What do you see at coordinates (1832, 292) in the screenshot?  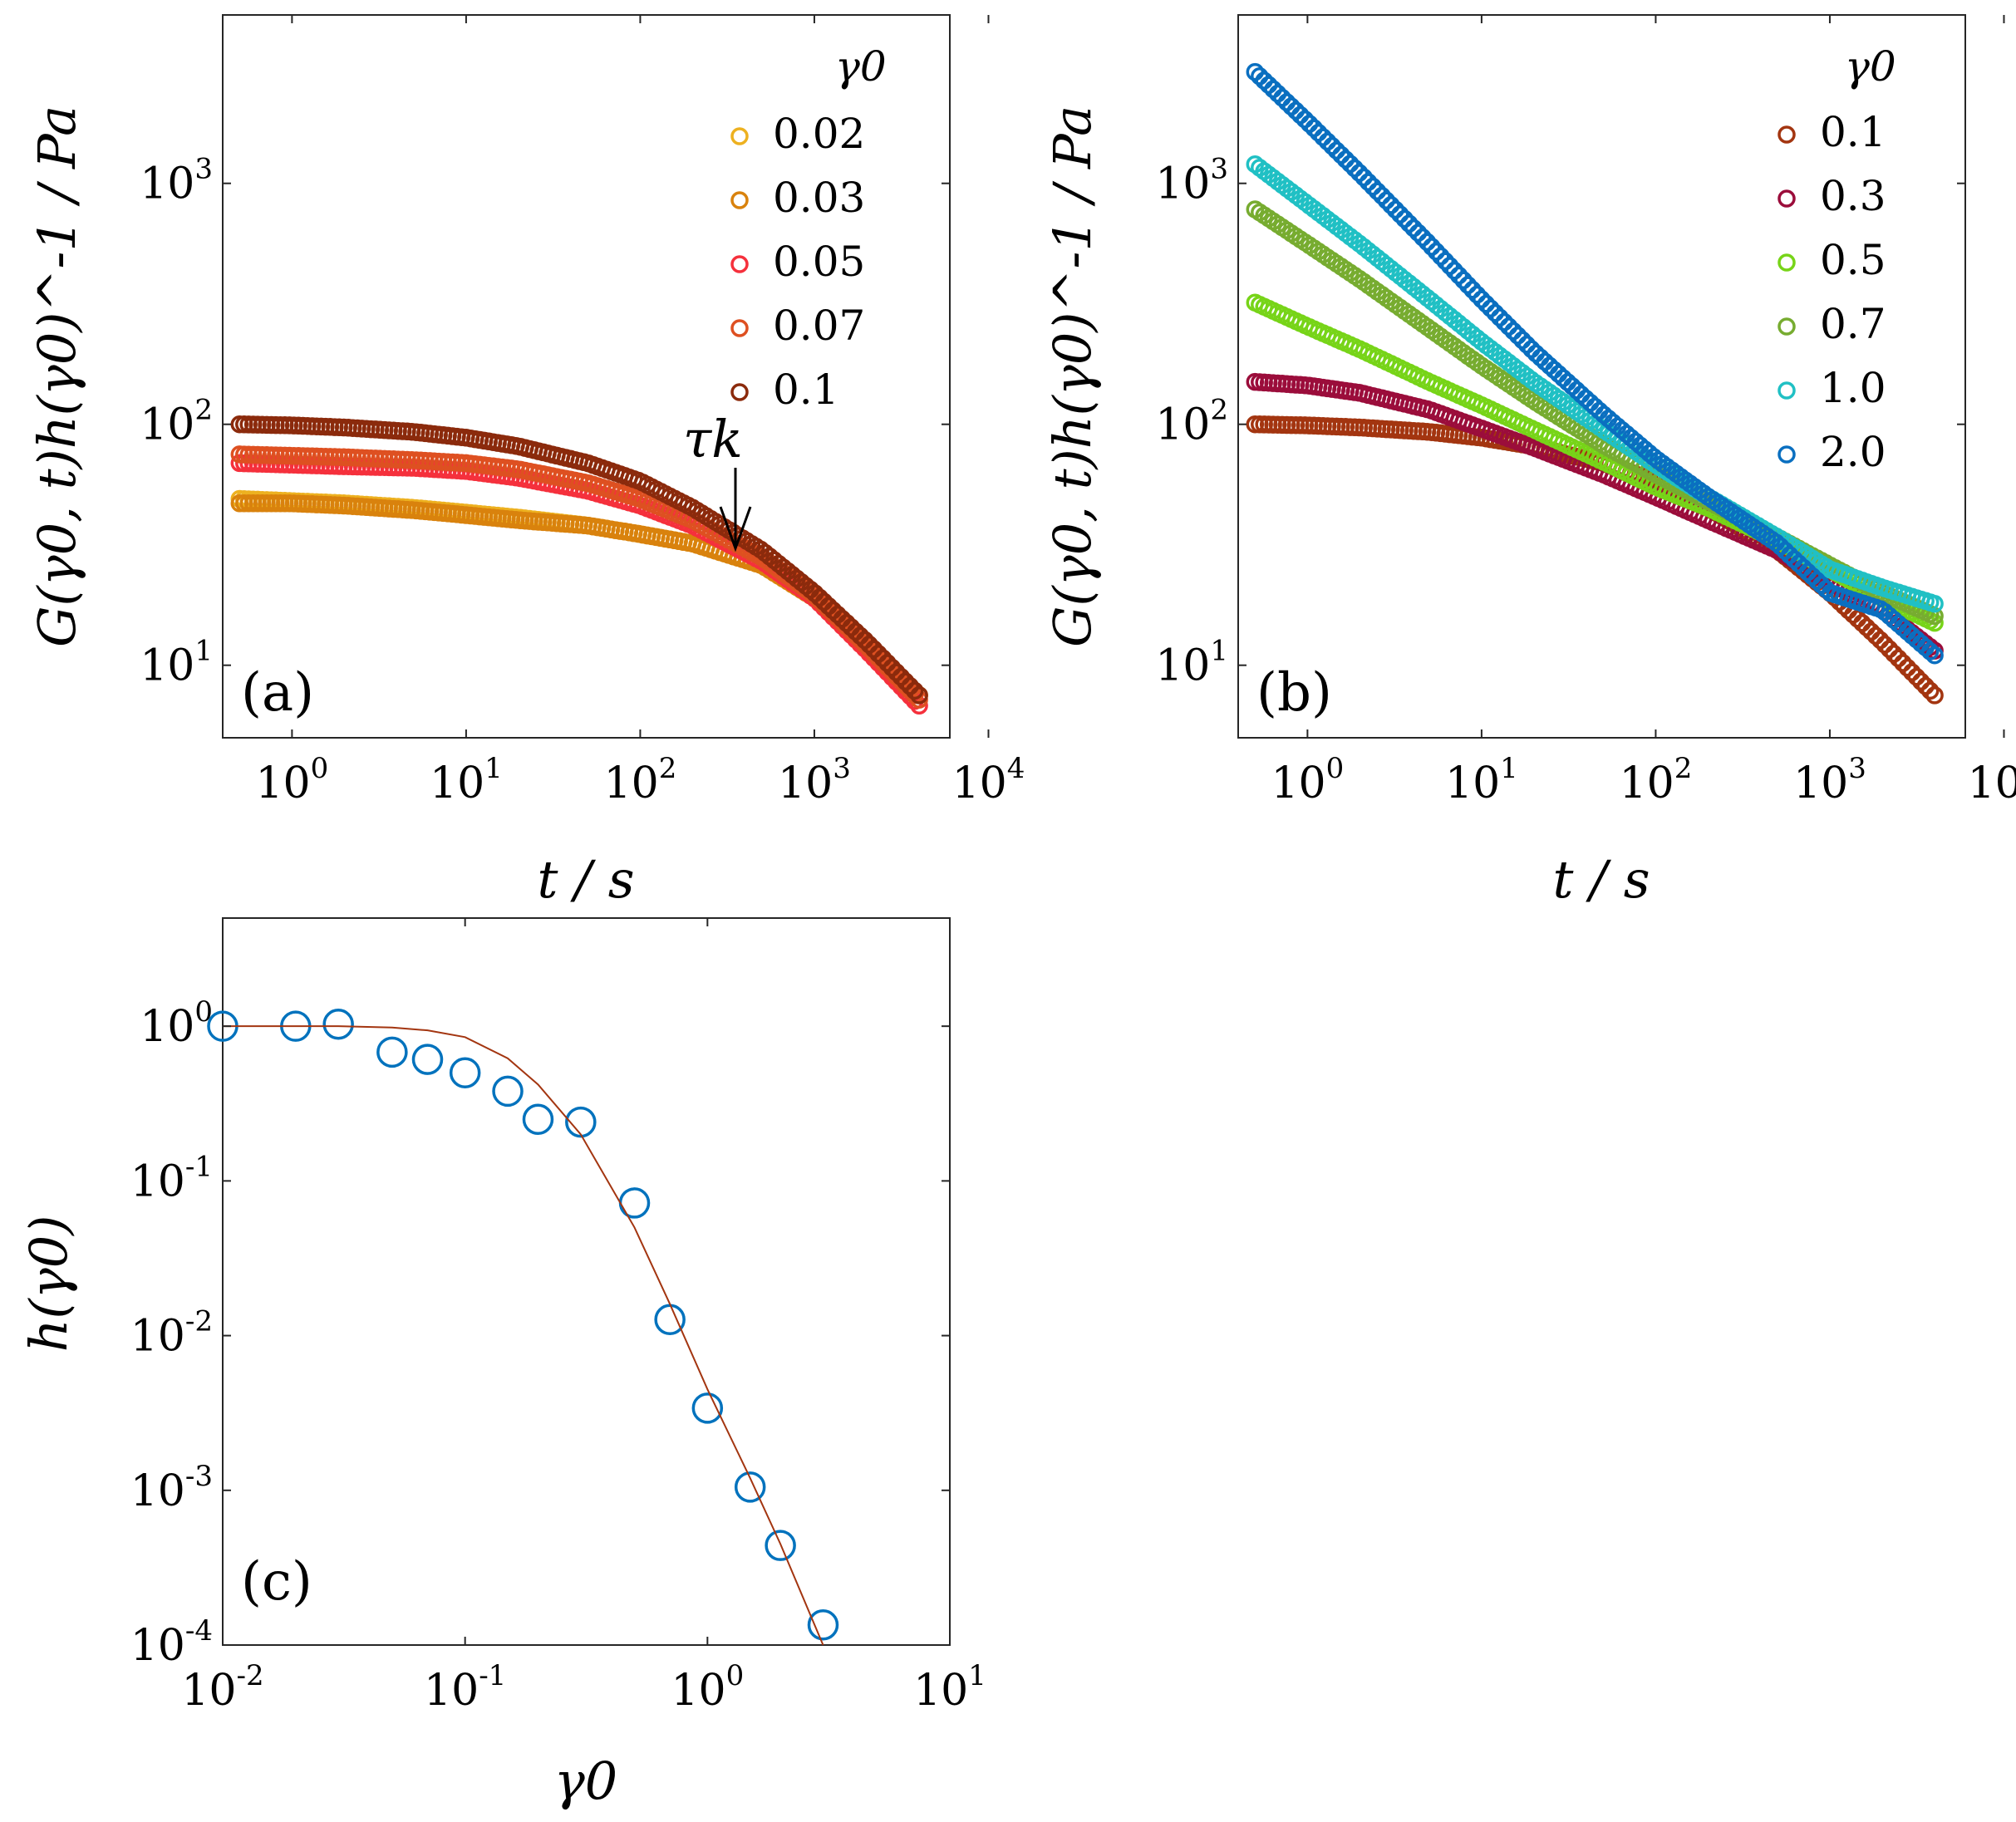 I see `panel-b-legend: 0.1 0.3 0.5 0.7 1.0 2.0` at bounding box center [1832, 292].